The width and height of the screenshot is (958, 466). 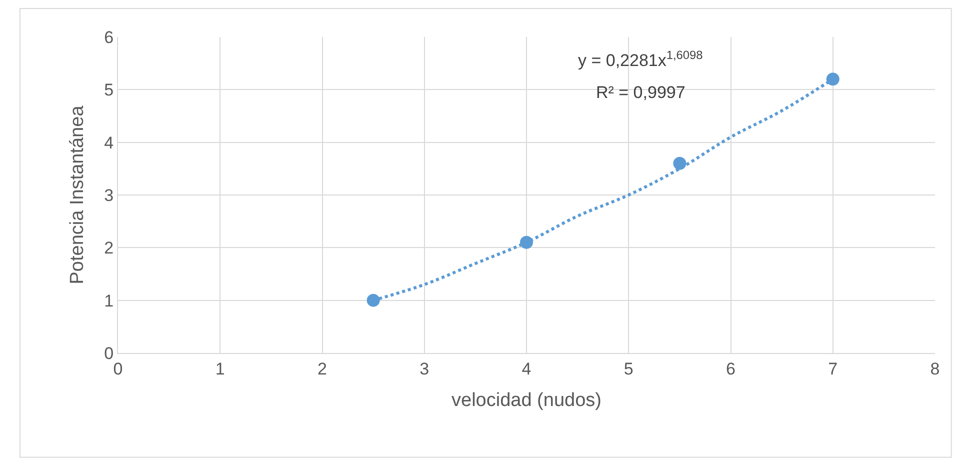 What do you see at coordinates (629, 368) in the screenshot?
I see `x-tick-label: 5` at bounding box center [629, 368].